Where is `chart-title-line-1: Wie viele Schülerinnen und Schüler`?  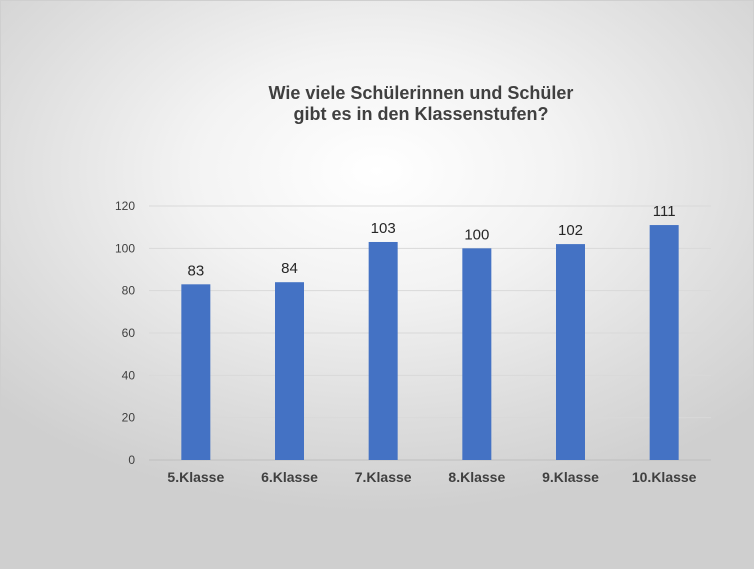
chart-title-line-1: Wie viele Schülerinnen und Schüler is located at coordinates (421, 93).